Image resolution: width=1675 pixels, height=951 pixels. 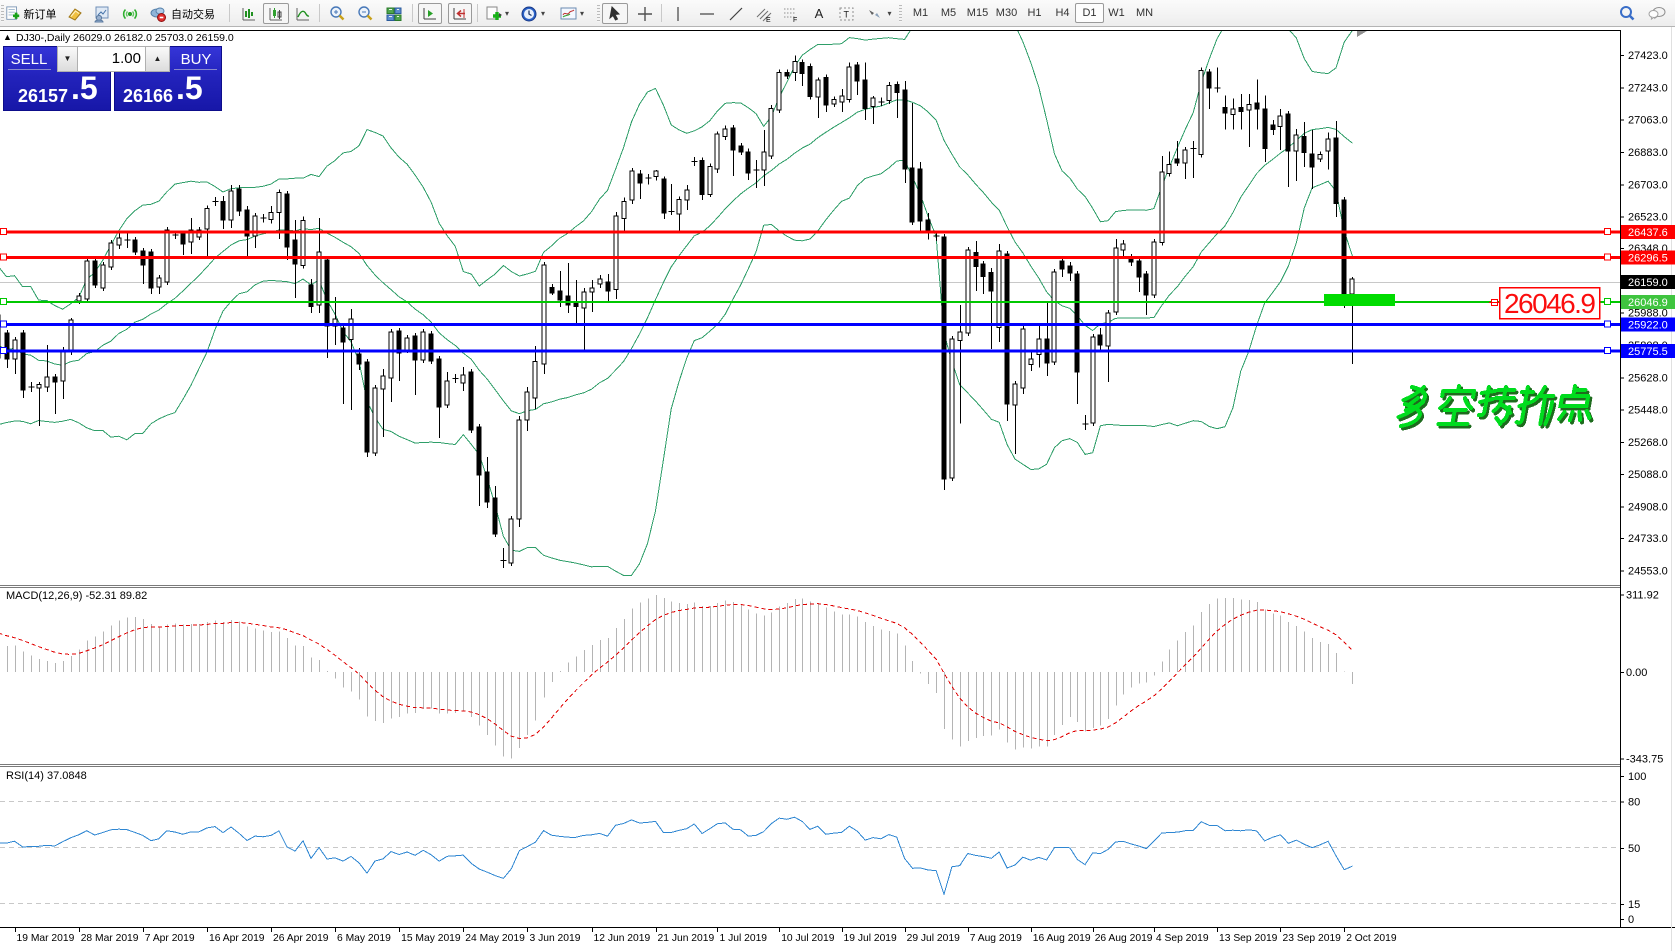 I want to click on svg-text: 7 Aug 2019, so click(x=996, y=938).